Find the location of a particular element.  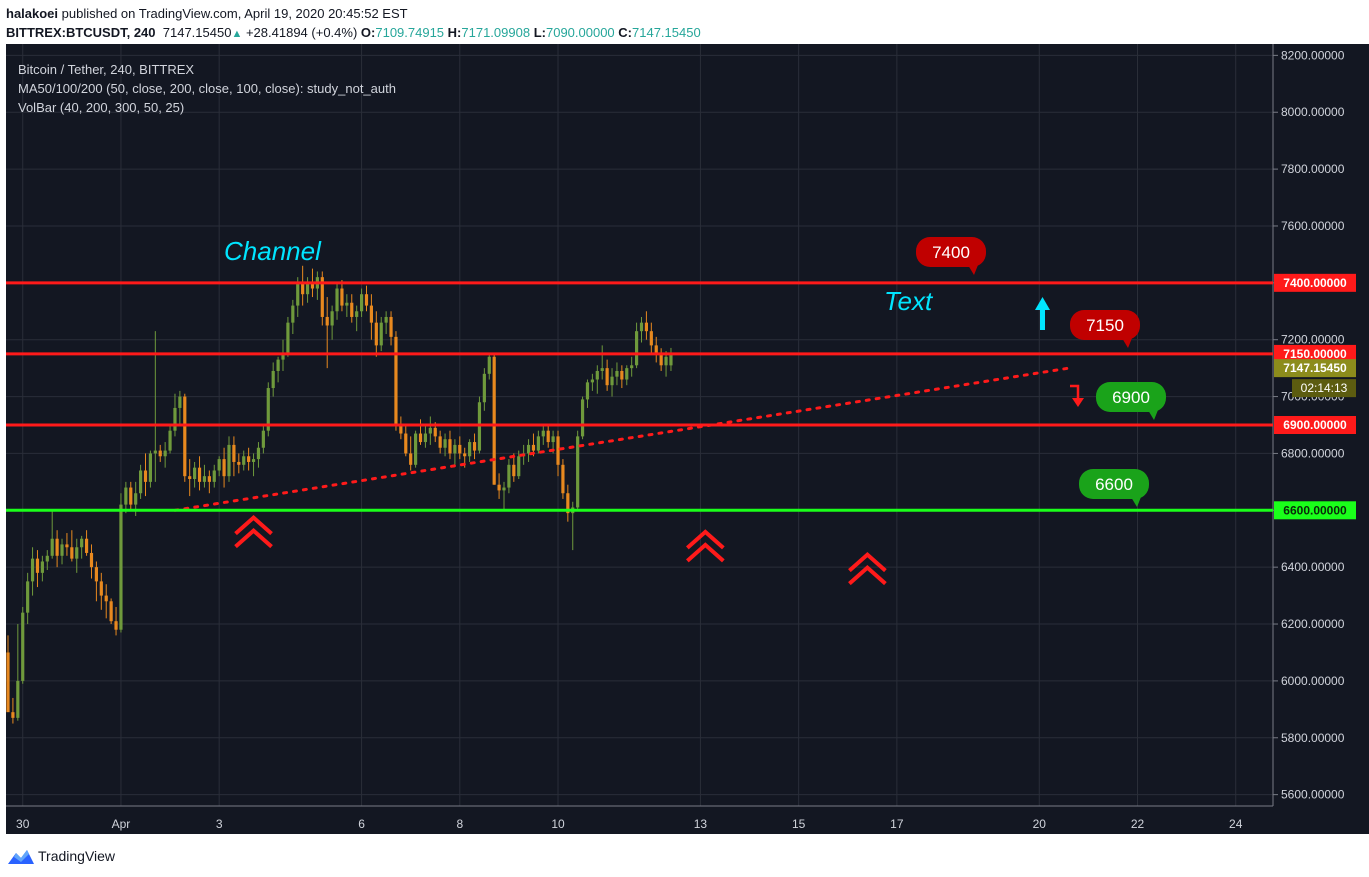

low-value: 7090.00000 is located at coordinates (580, 32).